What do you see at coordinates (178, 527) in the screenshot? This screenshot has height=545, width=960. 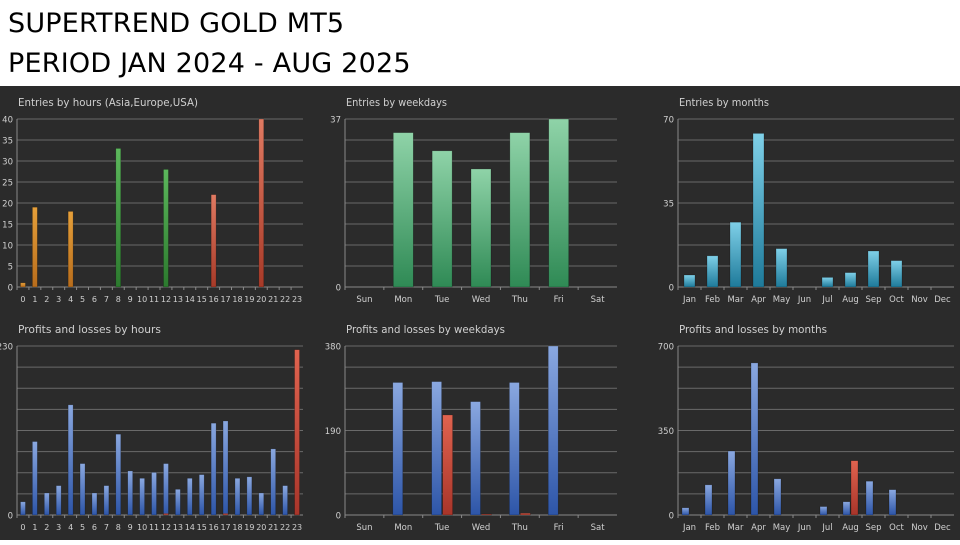 I see `x-tick-label: 13` at bounding box center [178, 527].